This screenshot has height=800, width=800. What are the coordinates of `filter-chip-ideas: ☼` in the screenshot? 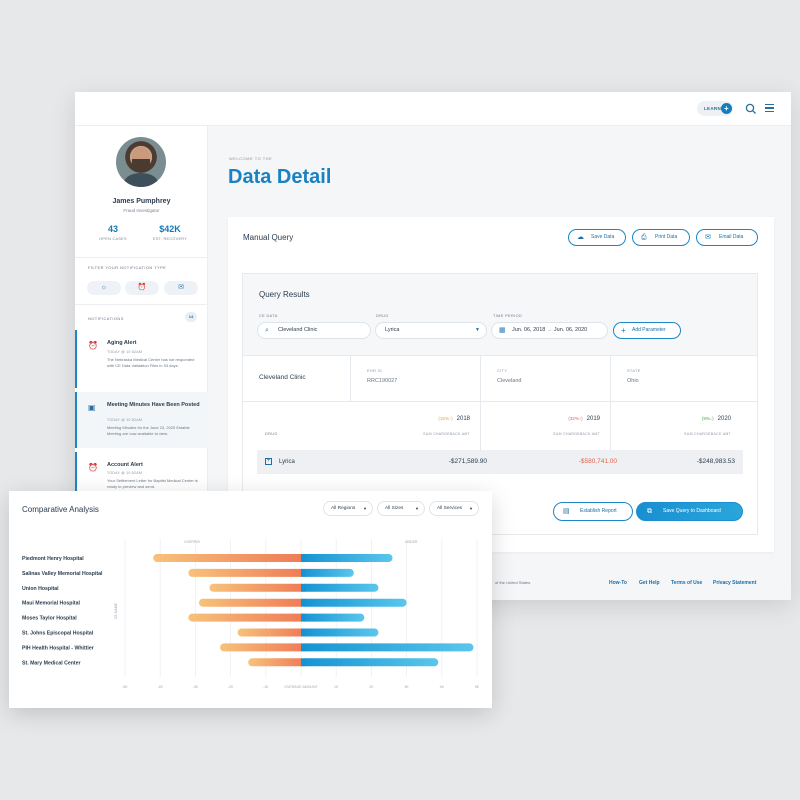 It's located at (104, 288).